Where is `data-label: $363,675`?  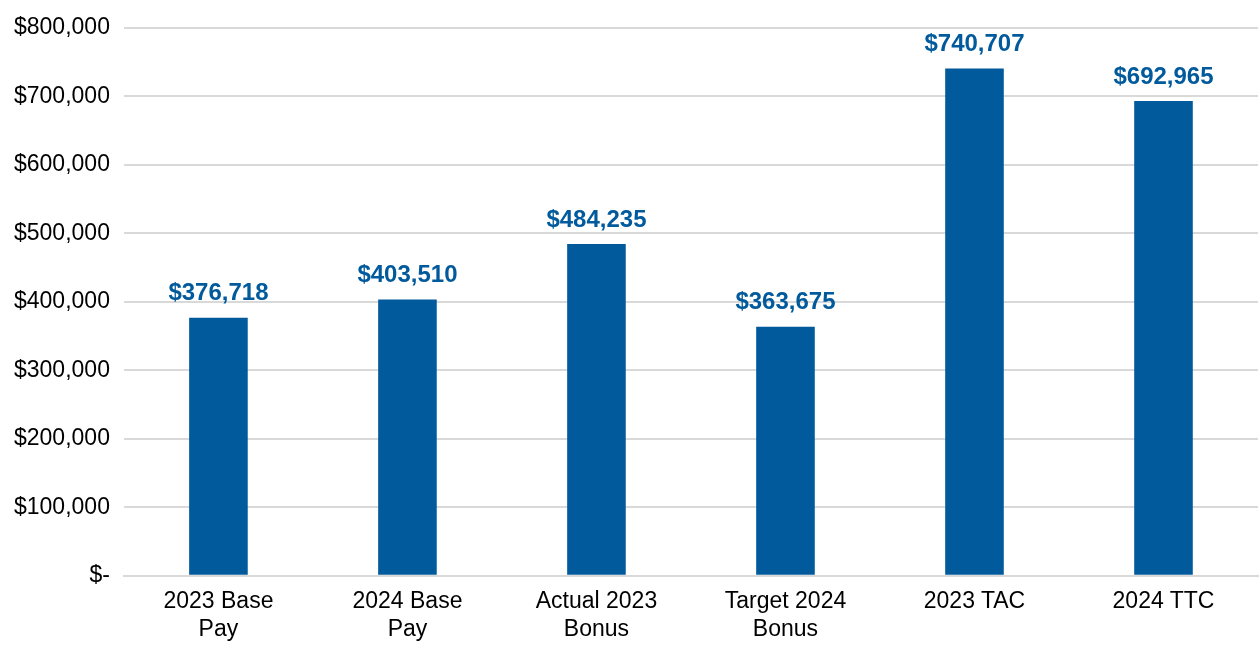
data-label: $363,675 is located at coordinates (785, 301).